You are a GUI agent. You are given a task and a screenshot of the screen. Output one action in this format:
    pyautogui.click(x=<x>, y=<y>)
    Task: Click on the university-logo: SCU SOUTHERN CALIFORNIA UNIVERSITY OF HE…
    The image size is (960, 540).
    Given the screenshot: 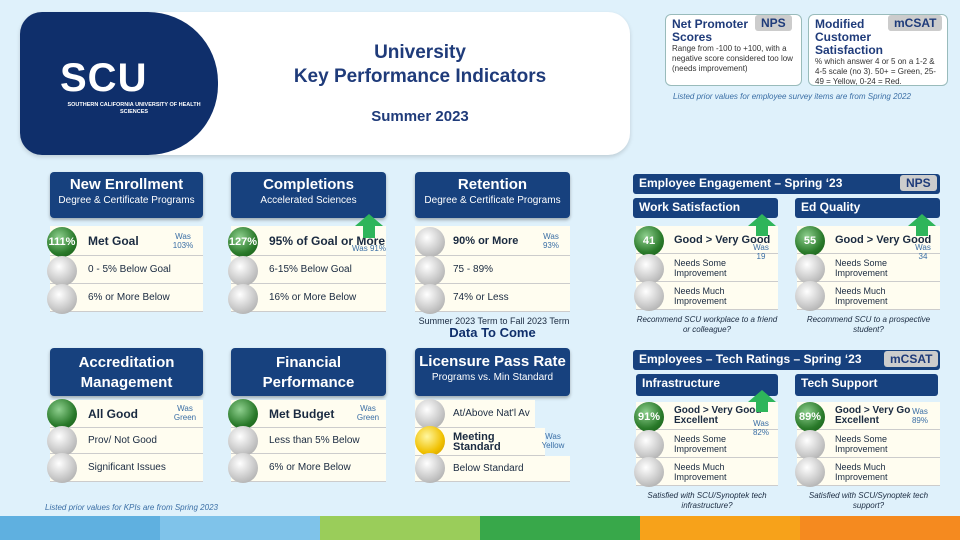 What is the action you would take?
    pyautogui.click(x=119, y=83)
    